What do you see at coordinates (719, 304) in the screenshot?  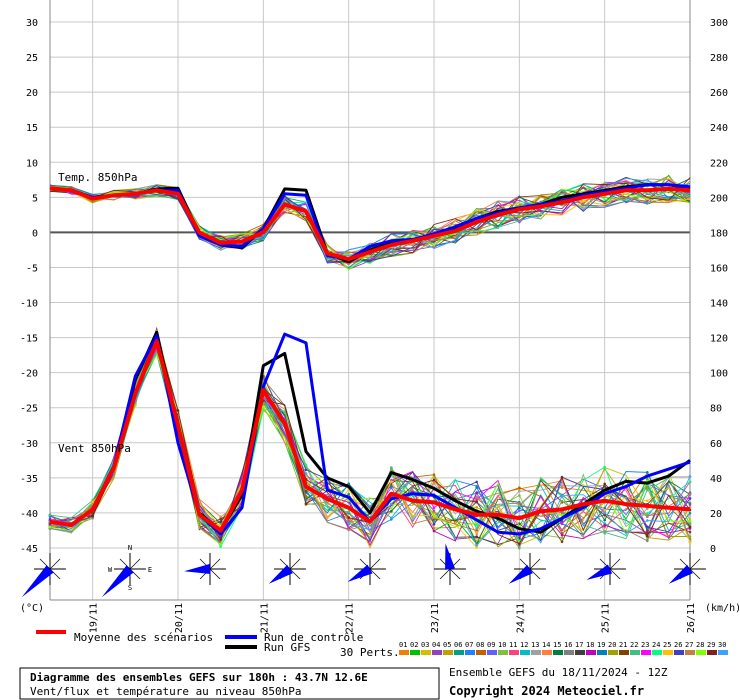 I see `right-tick-label: 140` at bounding box center [719, 304].